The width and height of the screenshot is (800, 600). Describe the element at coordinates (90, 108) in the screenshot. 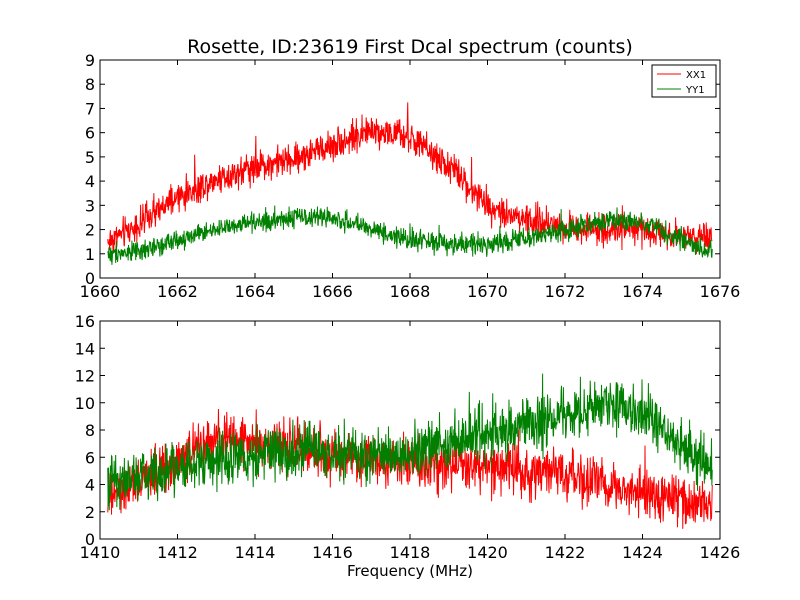

I see `top-y-tick-label: 7` at that location.